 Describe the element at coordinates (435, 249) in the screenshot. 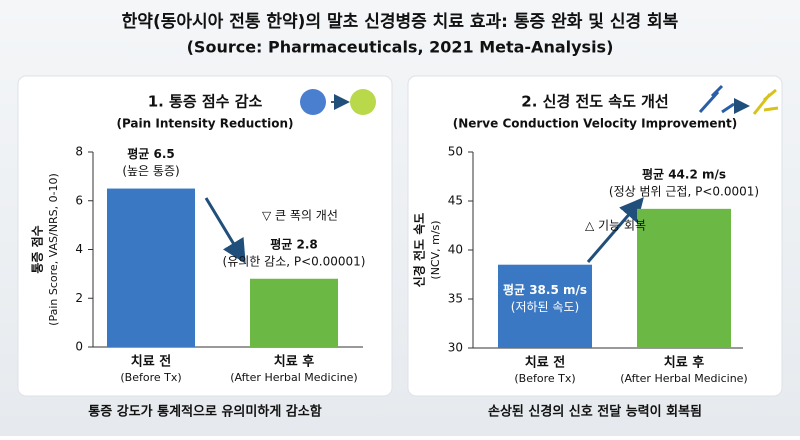

I see `y-axis-sublabel: (NCV, m/s)` at that location.